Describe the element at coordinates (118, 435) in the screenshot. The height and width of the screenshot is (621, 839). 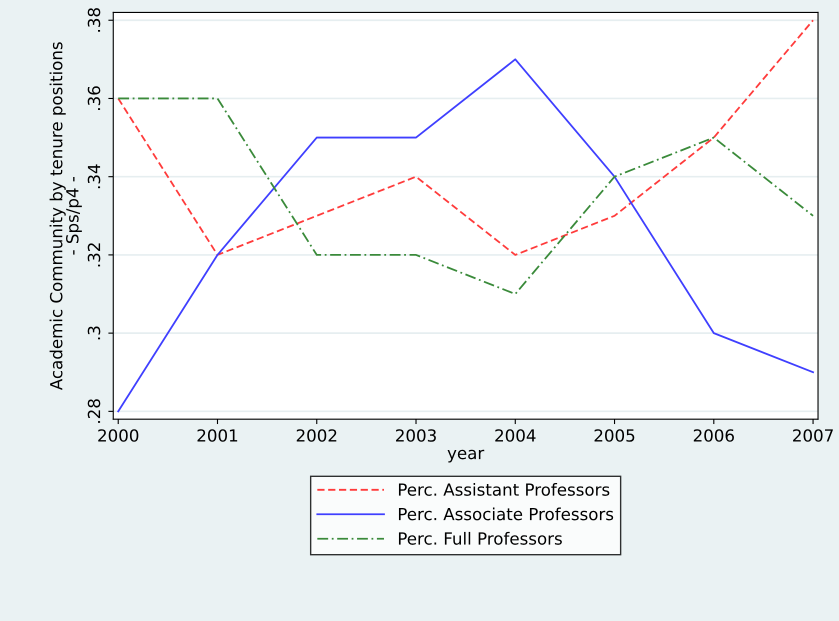
I see `x-tick-label: 2000` at that location.